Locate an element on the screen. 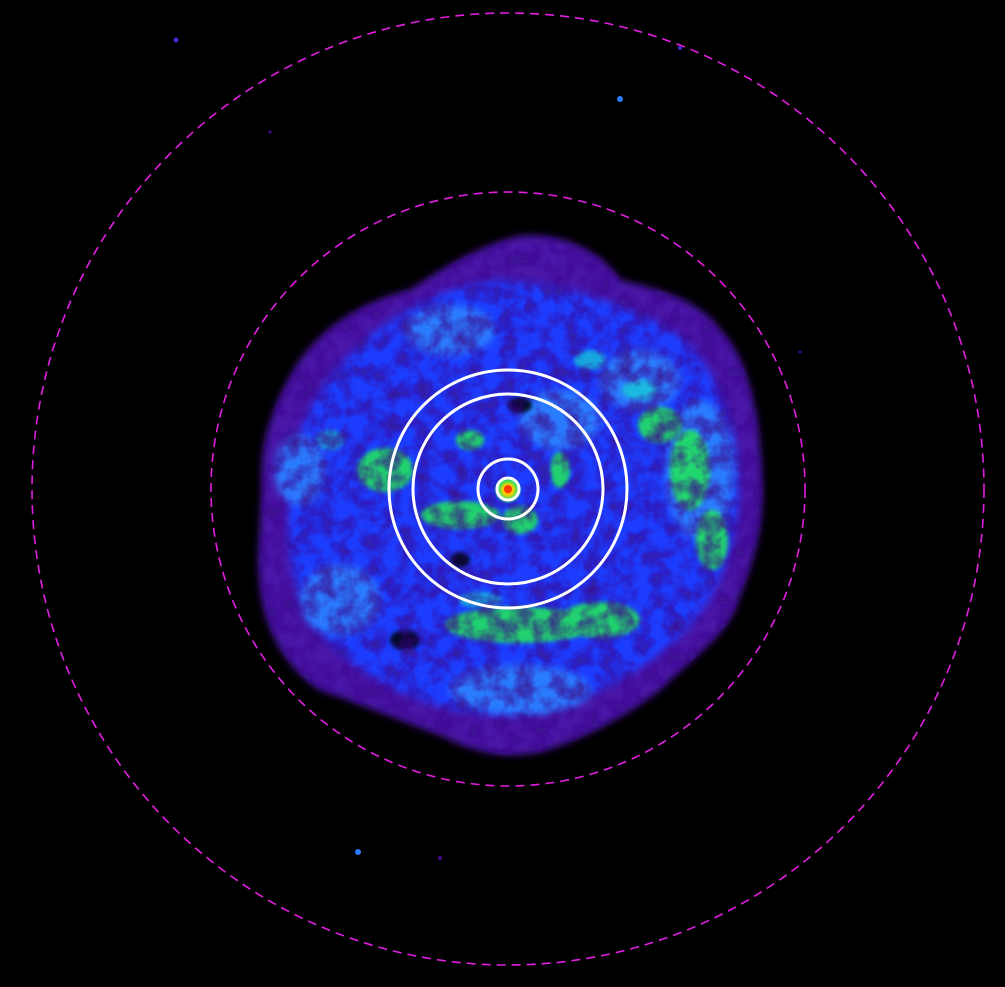 The image size is (1005, 987). annulus-outer-circle is located at coordinates (508, 489).